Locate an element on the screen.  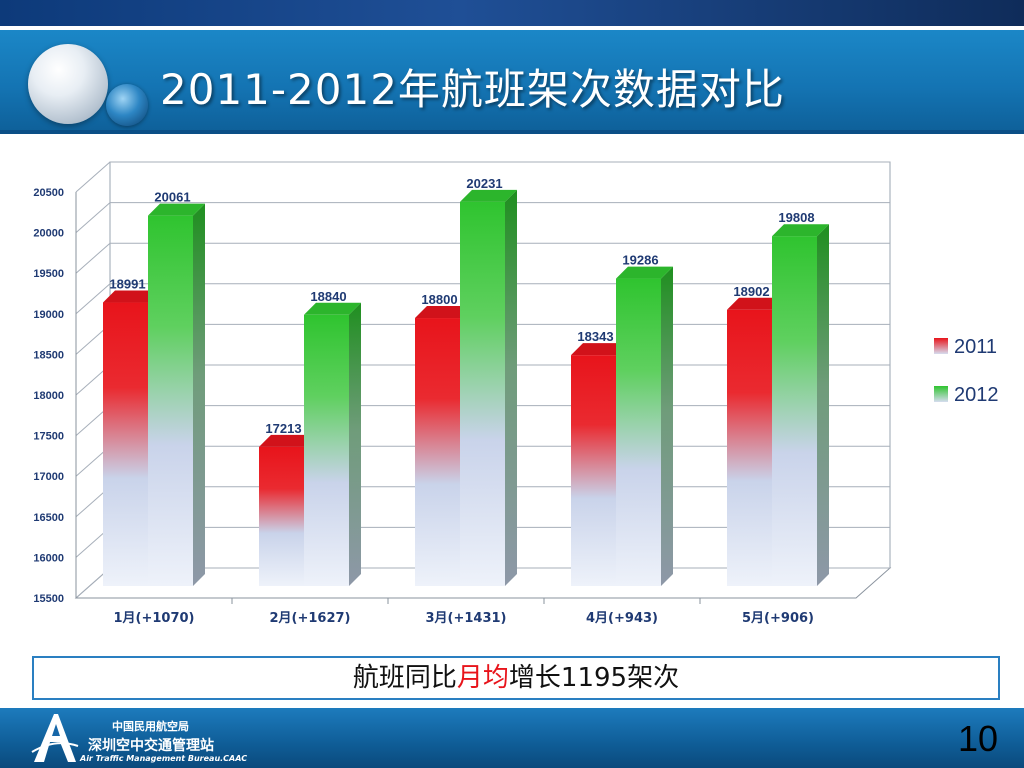
data-label: 18343 is located at coordinates (595, 336).